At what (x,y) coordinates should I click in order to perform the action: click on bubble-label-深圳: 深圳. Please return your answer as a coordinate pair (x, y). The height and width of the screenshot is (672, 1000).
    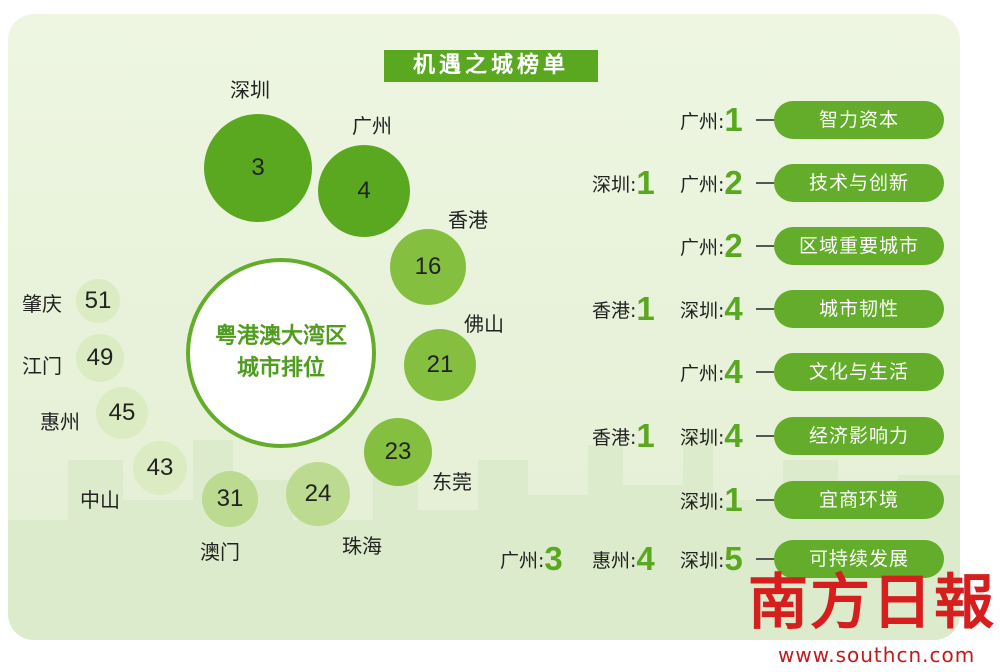
    Looking at the image, I should click on (250, 90).